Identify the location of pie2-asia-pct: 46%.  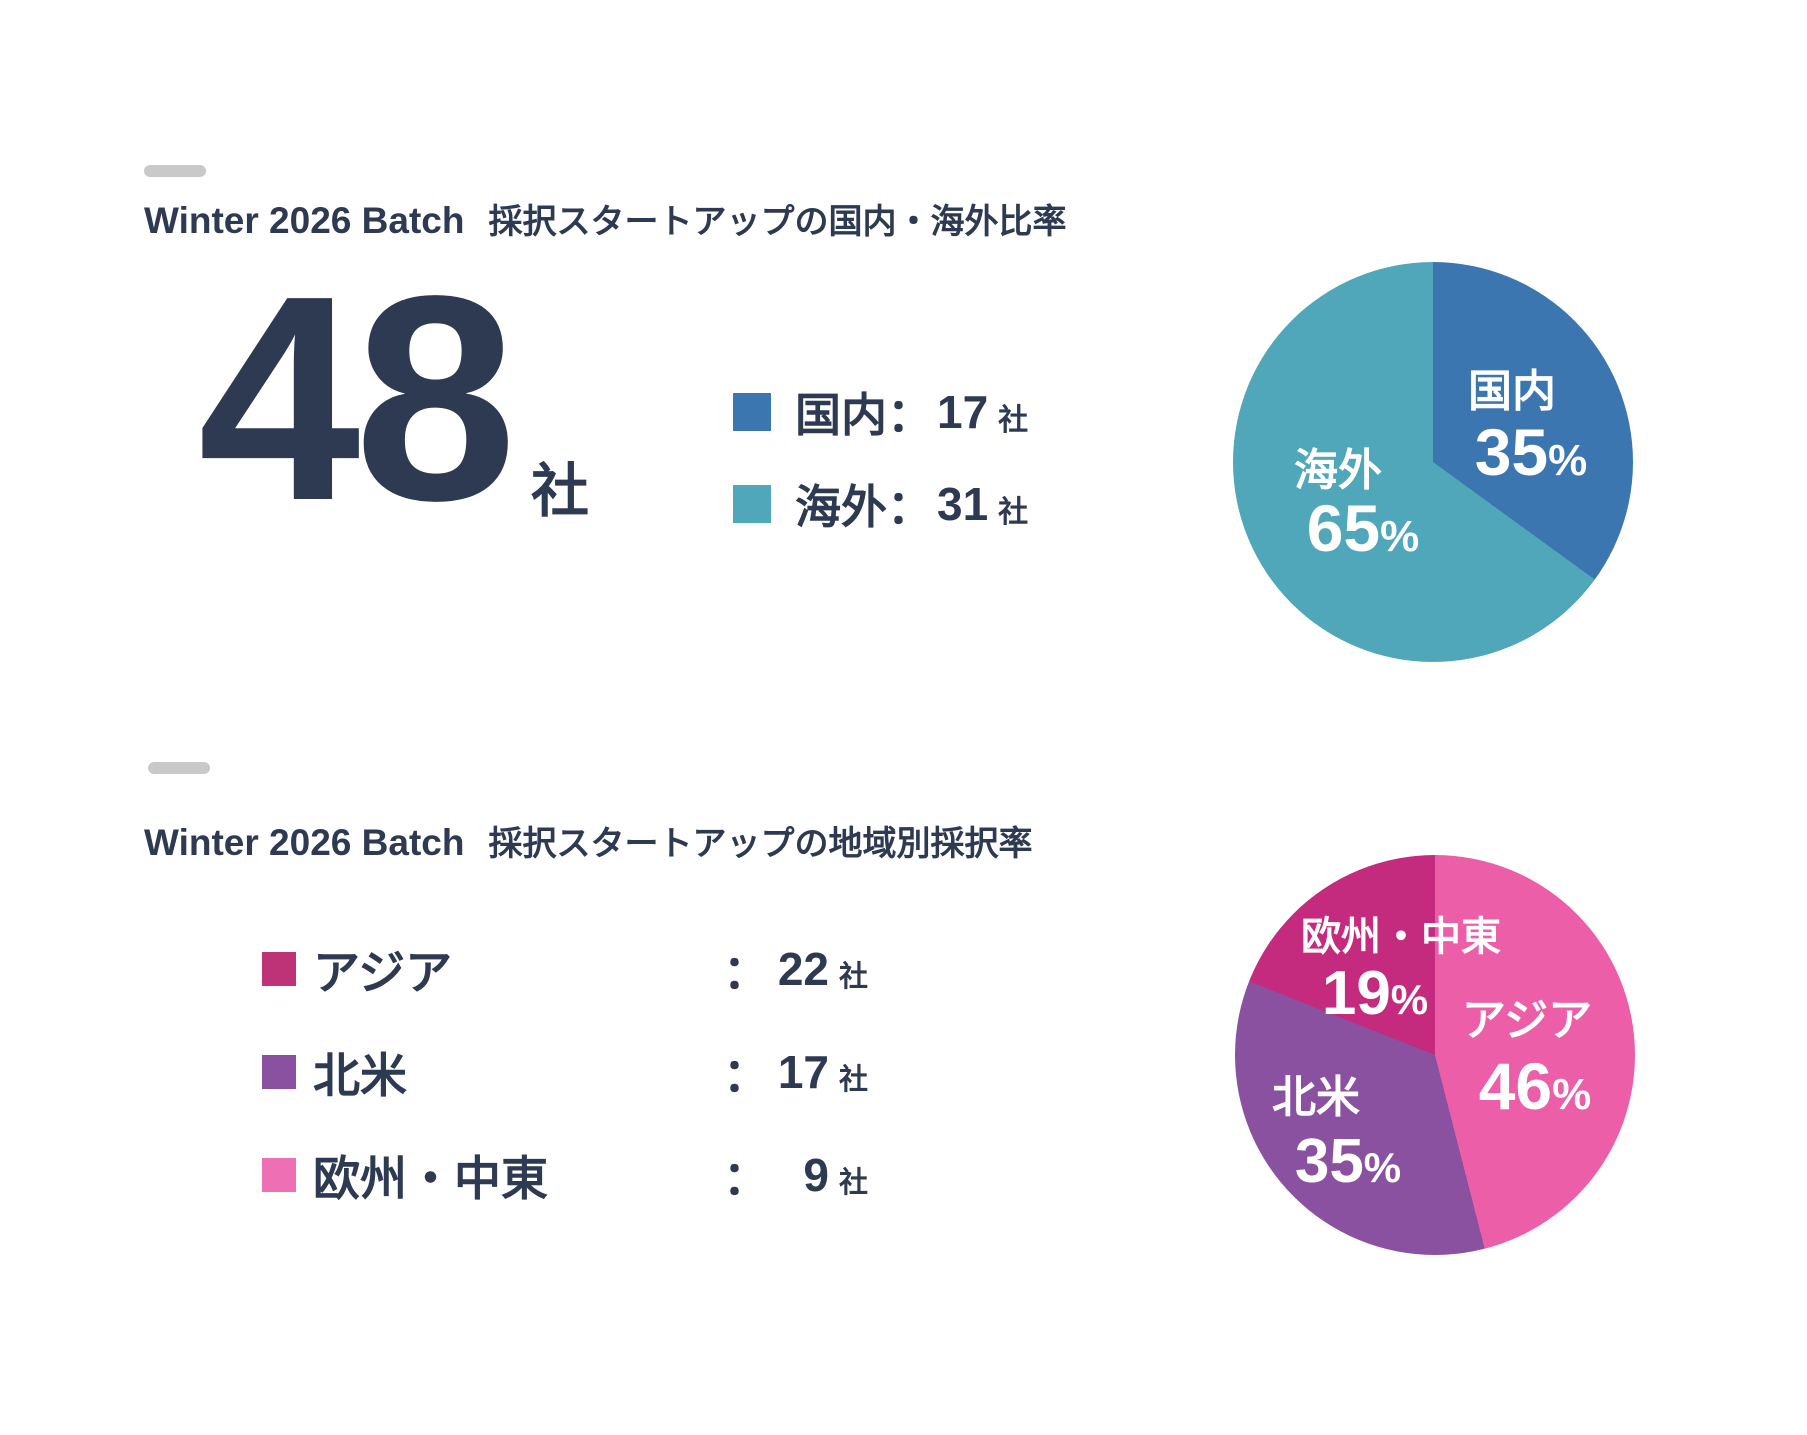
(1535, 1086).